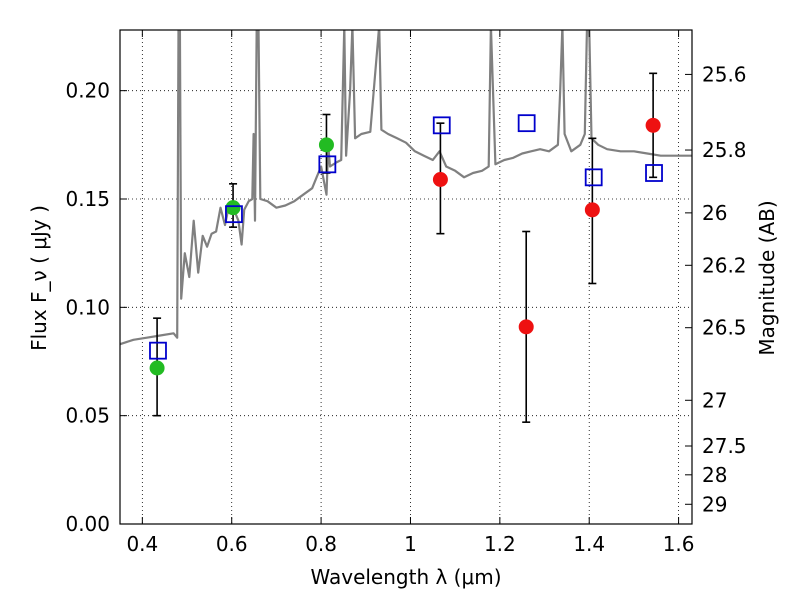  Describe the element at coordinates (714, 213) in the screenshot. I see `right-tick-label: 26` at that location.